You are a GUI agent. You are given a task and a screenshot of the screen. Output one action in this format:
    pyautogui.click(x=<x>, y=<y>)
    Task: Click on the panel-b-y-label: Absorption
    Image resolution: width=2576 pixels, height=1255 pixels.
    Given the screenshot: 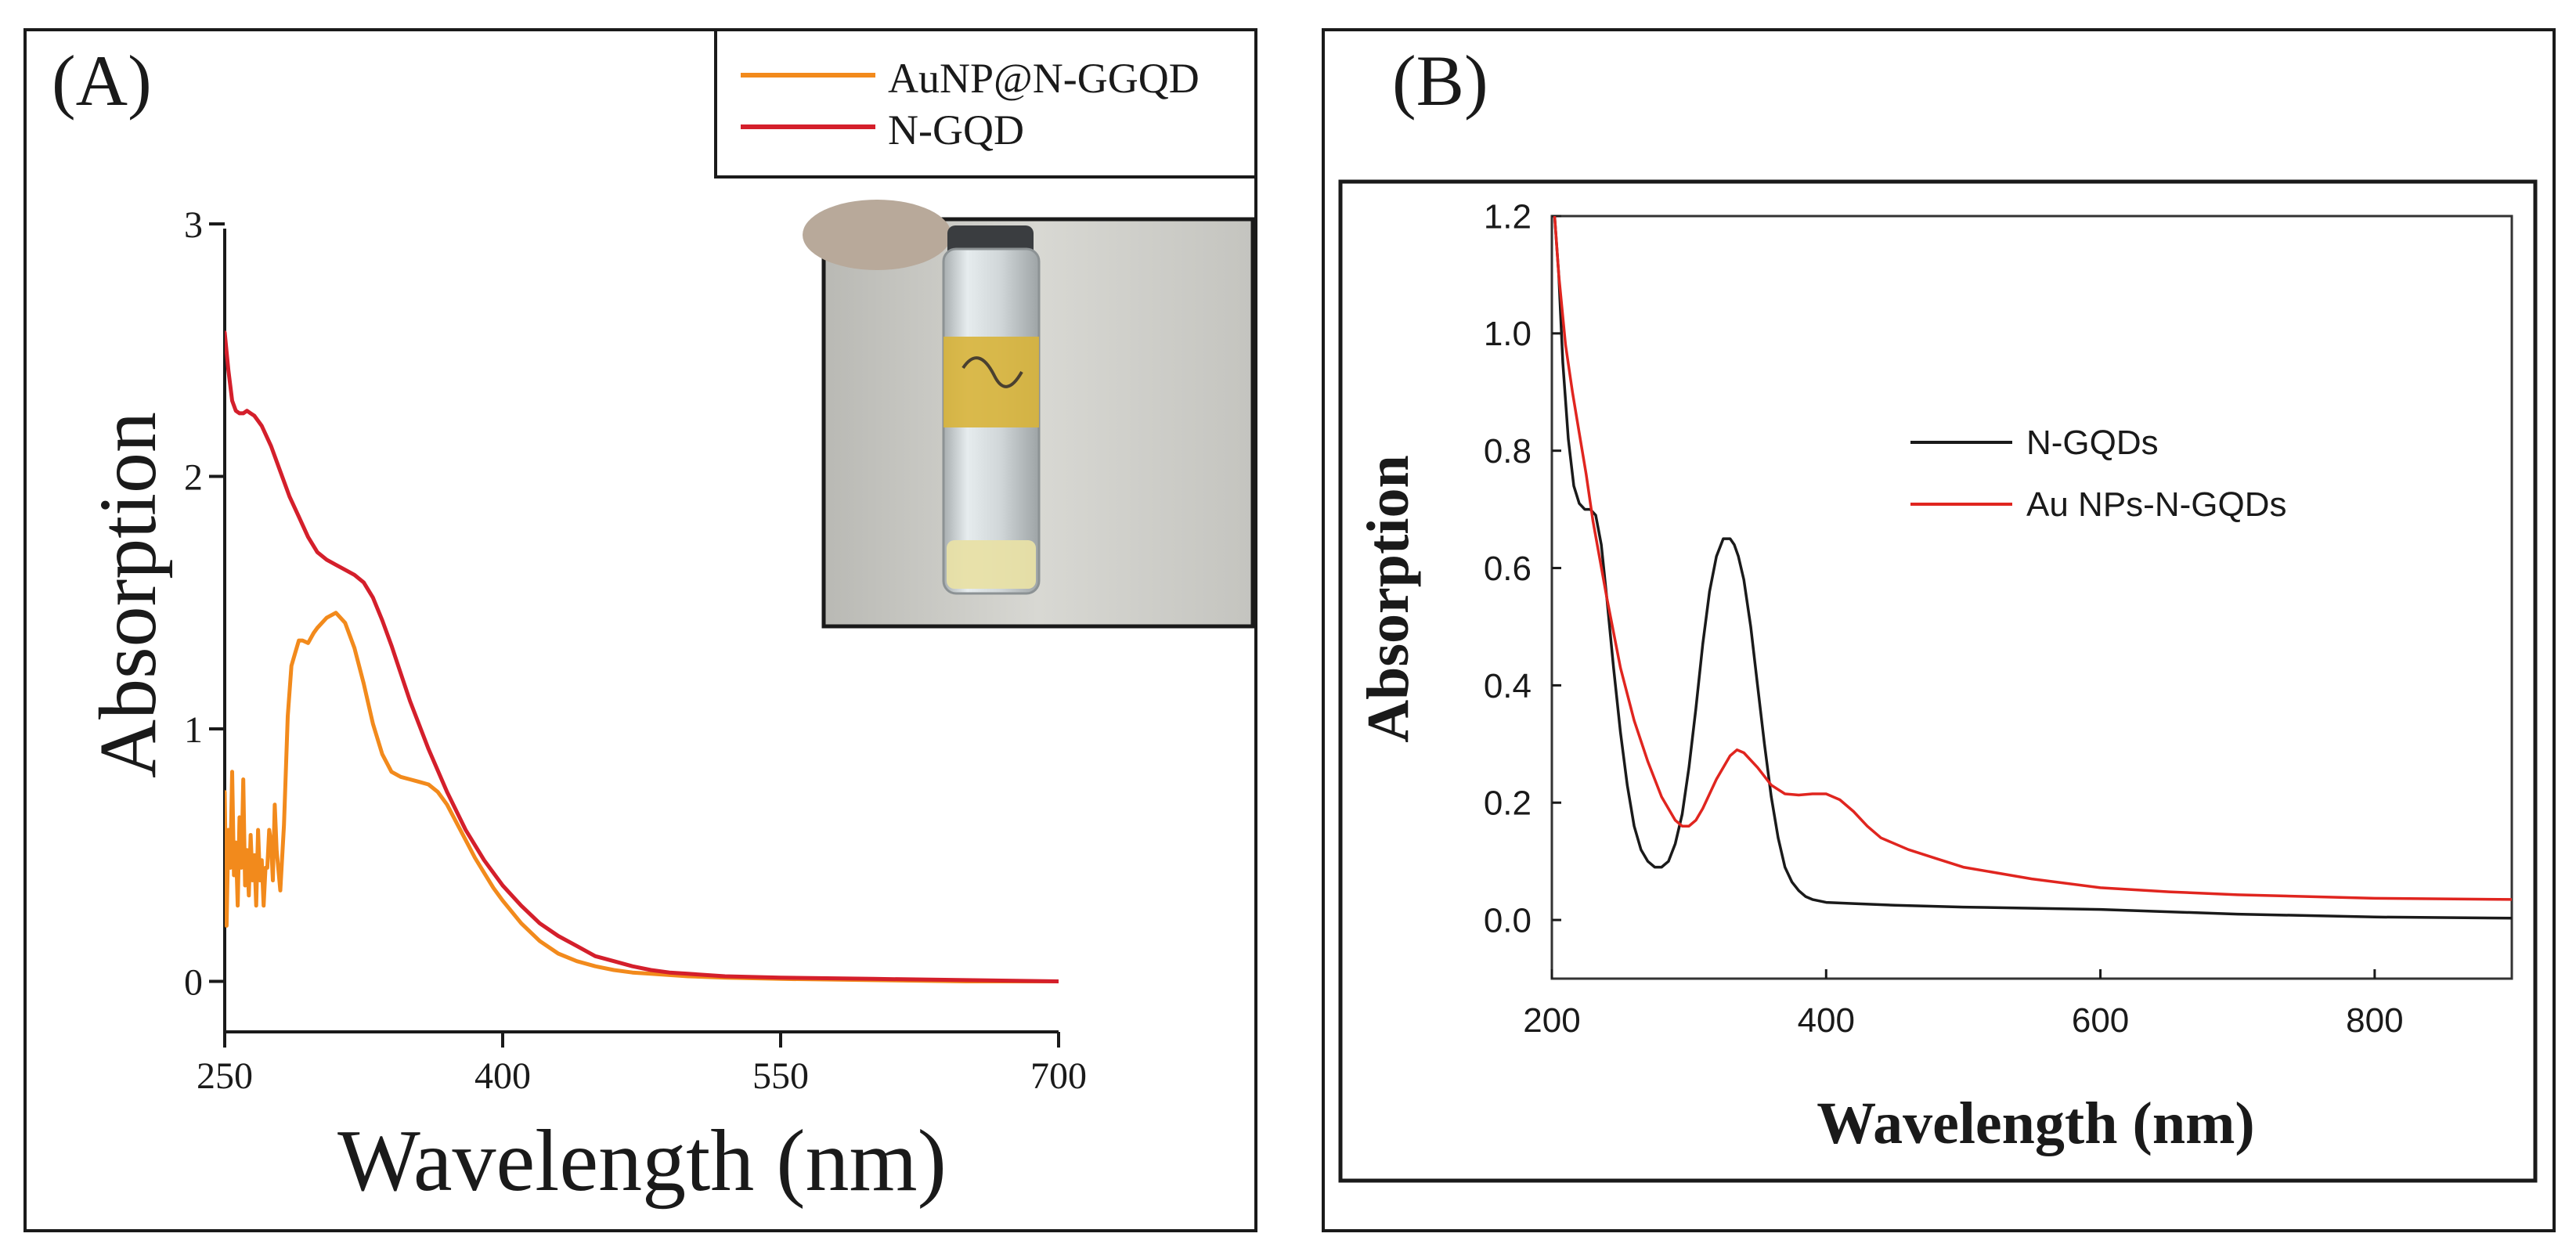 What is the action you would take?
    pyautogui.click(x=1388, y=598)
    